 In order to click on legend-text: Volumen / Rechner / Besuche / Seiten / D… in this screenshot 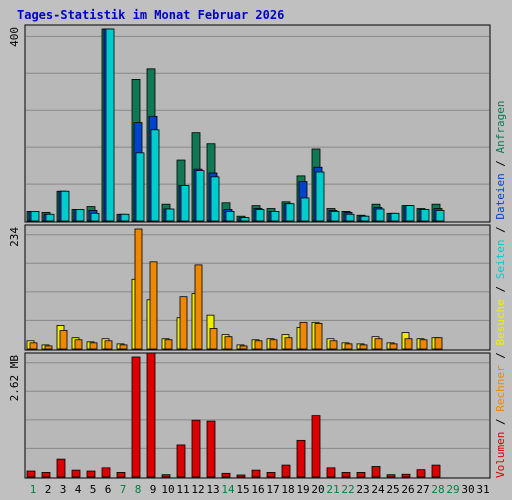, I will do `click(500, 289)`.